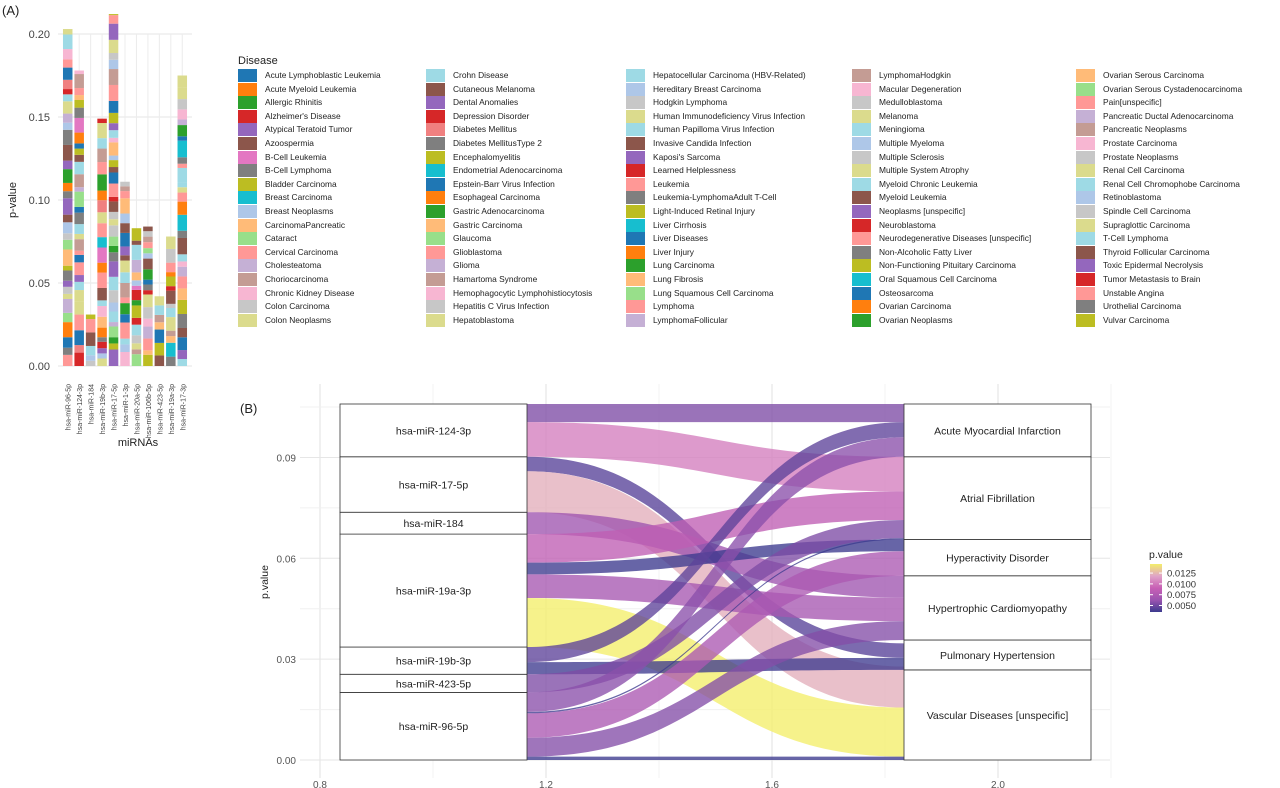 This screenshot has width=1280, height=788. What do you see at coordinates (915, 306) in the screenshot?
I see `legend-label: Ovarian Carcinoma` at bounding box center [915, 306].